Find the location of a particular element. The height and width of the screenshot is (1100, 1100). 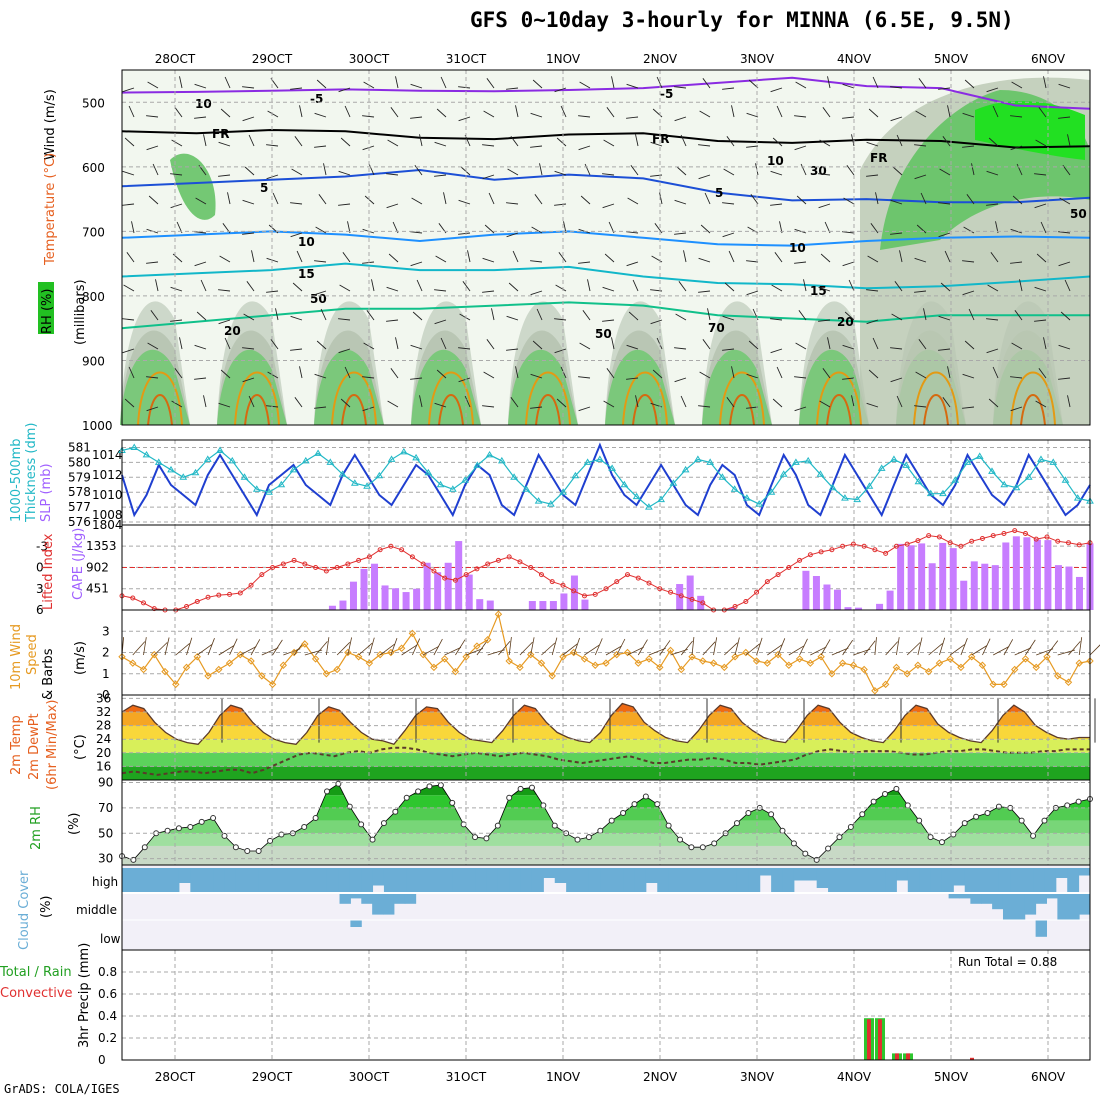

isotherm-label: 15 is located at coordinates (306, 274).